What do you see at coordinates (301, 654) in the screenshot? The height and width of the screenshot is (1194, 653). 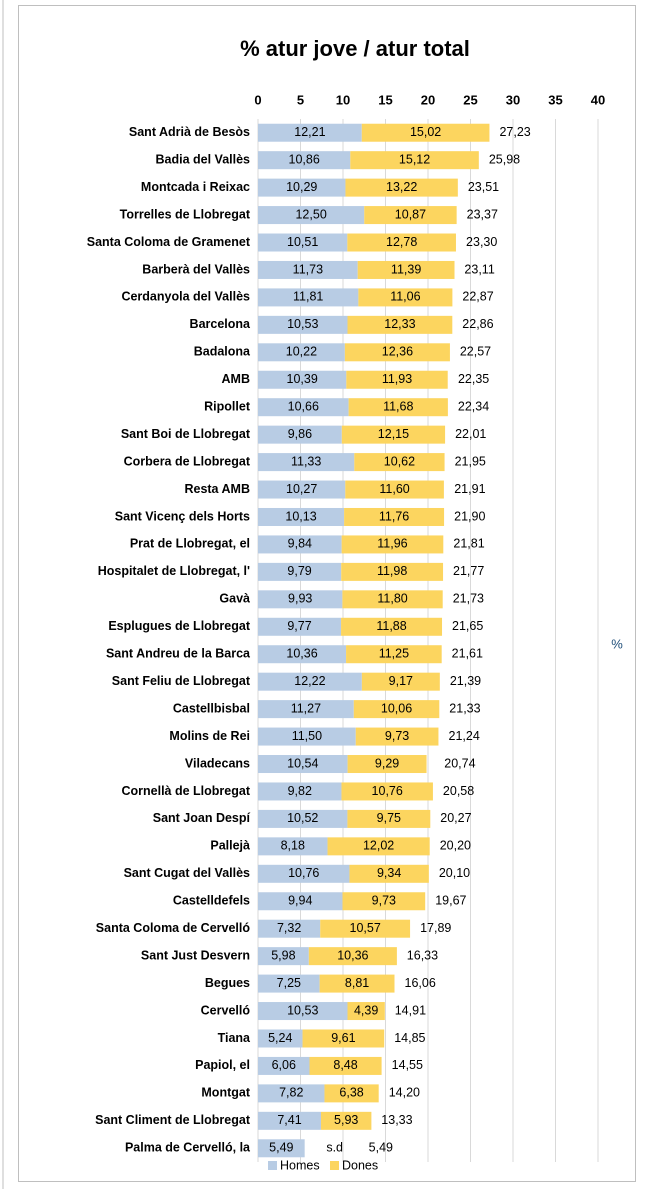 I see `value-label: 10,36` at bounding box center [301, 654].